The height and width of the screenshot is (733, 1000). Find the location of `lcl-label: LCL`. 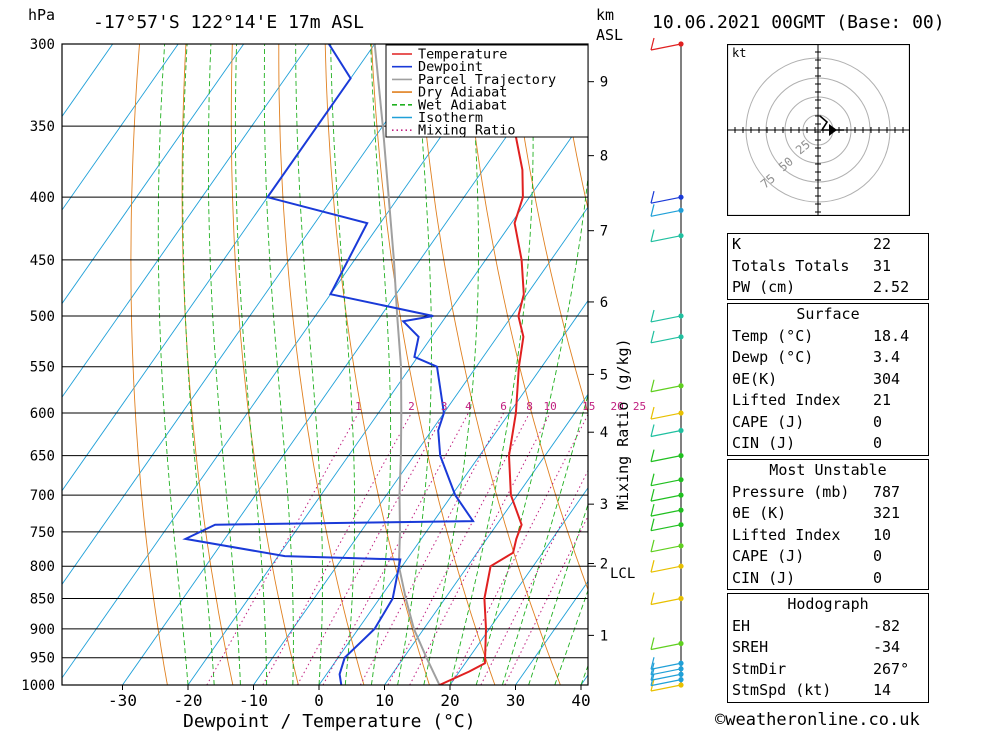

lcl-label: LCL is located at coordinates (622, 574).